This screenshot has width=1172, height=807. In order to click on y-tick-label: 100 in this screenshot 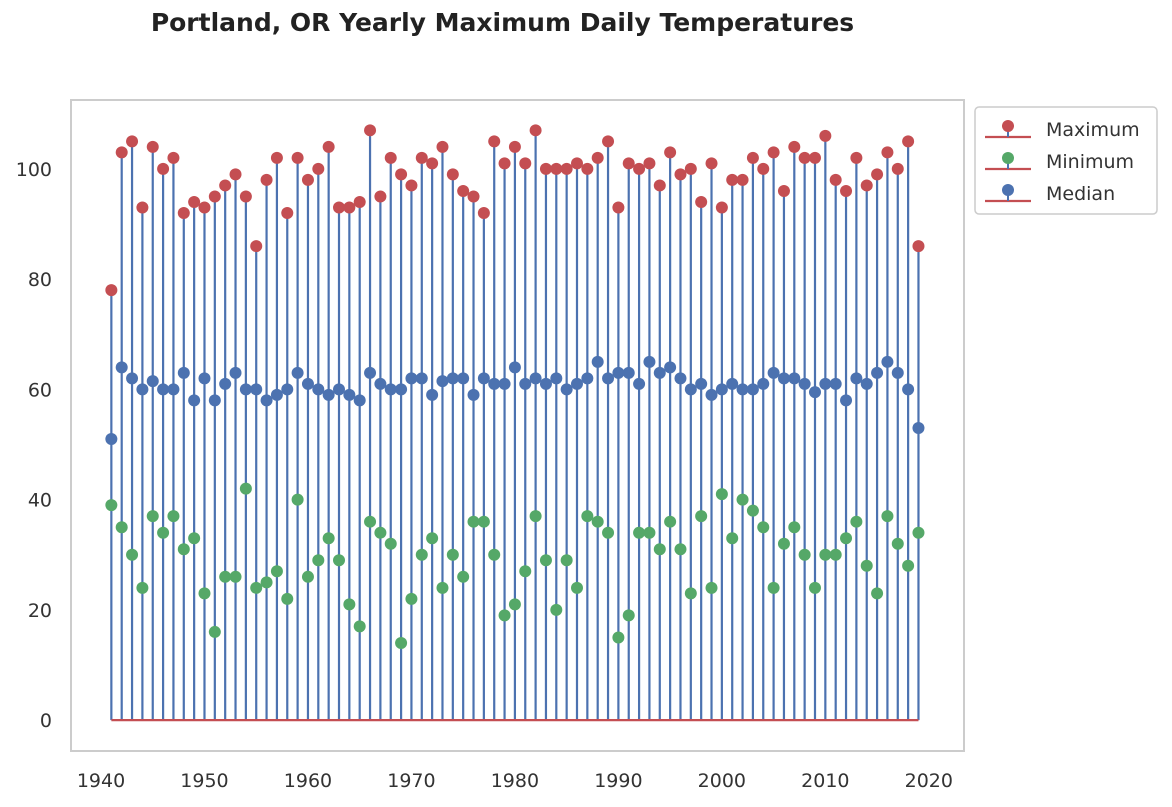, I will do `click(34, 170)`.